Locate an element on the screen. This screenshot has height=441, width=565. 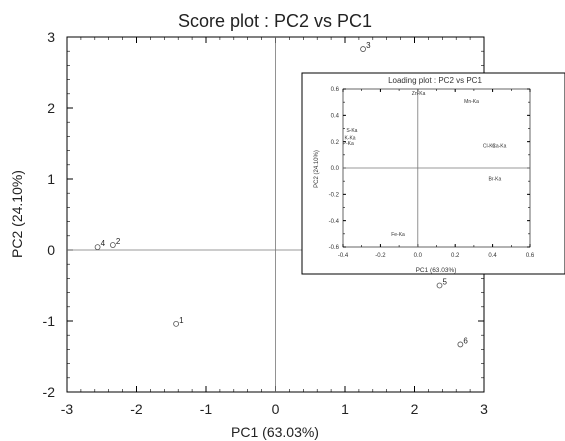
inset-point-label: K-Ka is located at coordinates (349, 139).